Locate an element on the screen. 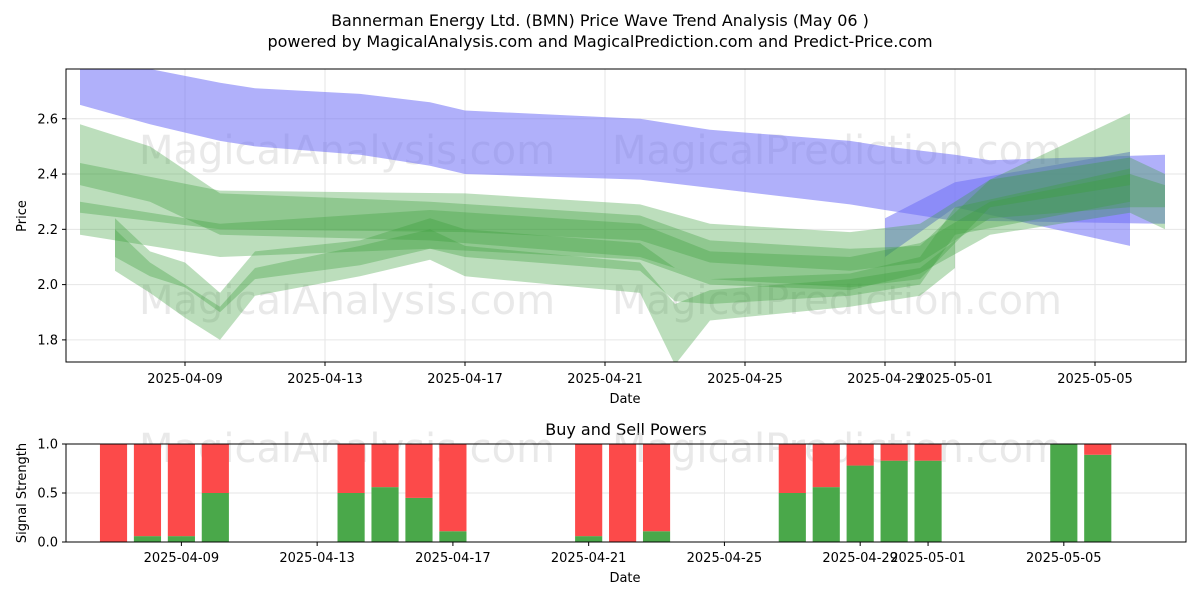  price-y-ticks: 1.8 2.0 2.2 2.4 2.6 is located at coordinates (51, 230).